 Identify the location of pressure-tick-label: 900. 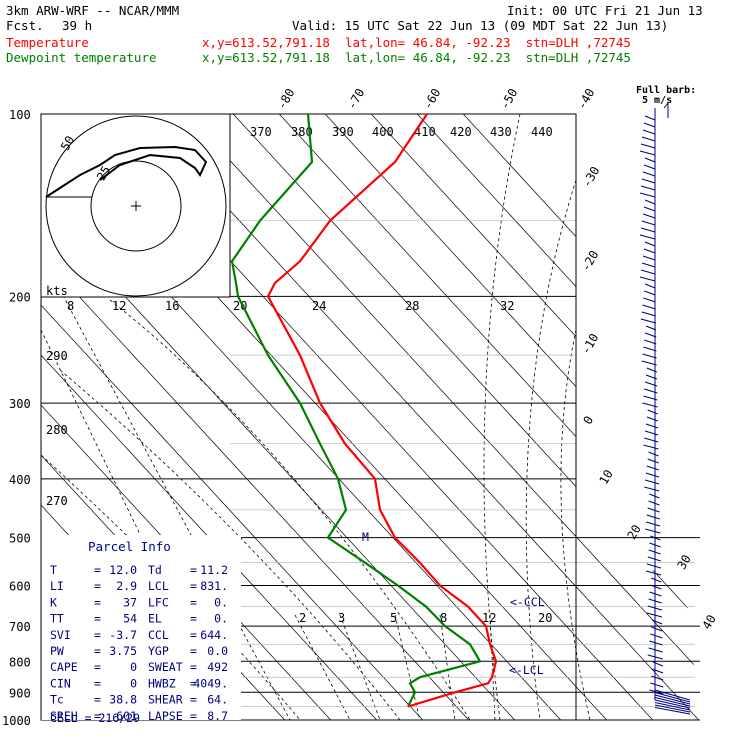
(20, 693).